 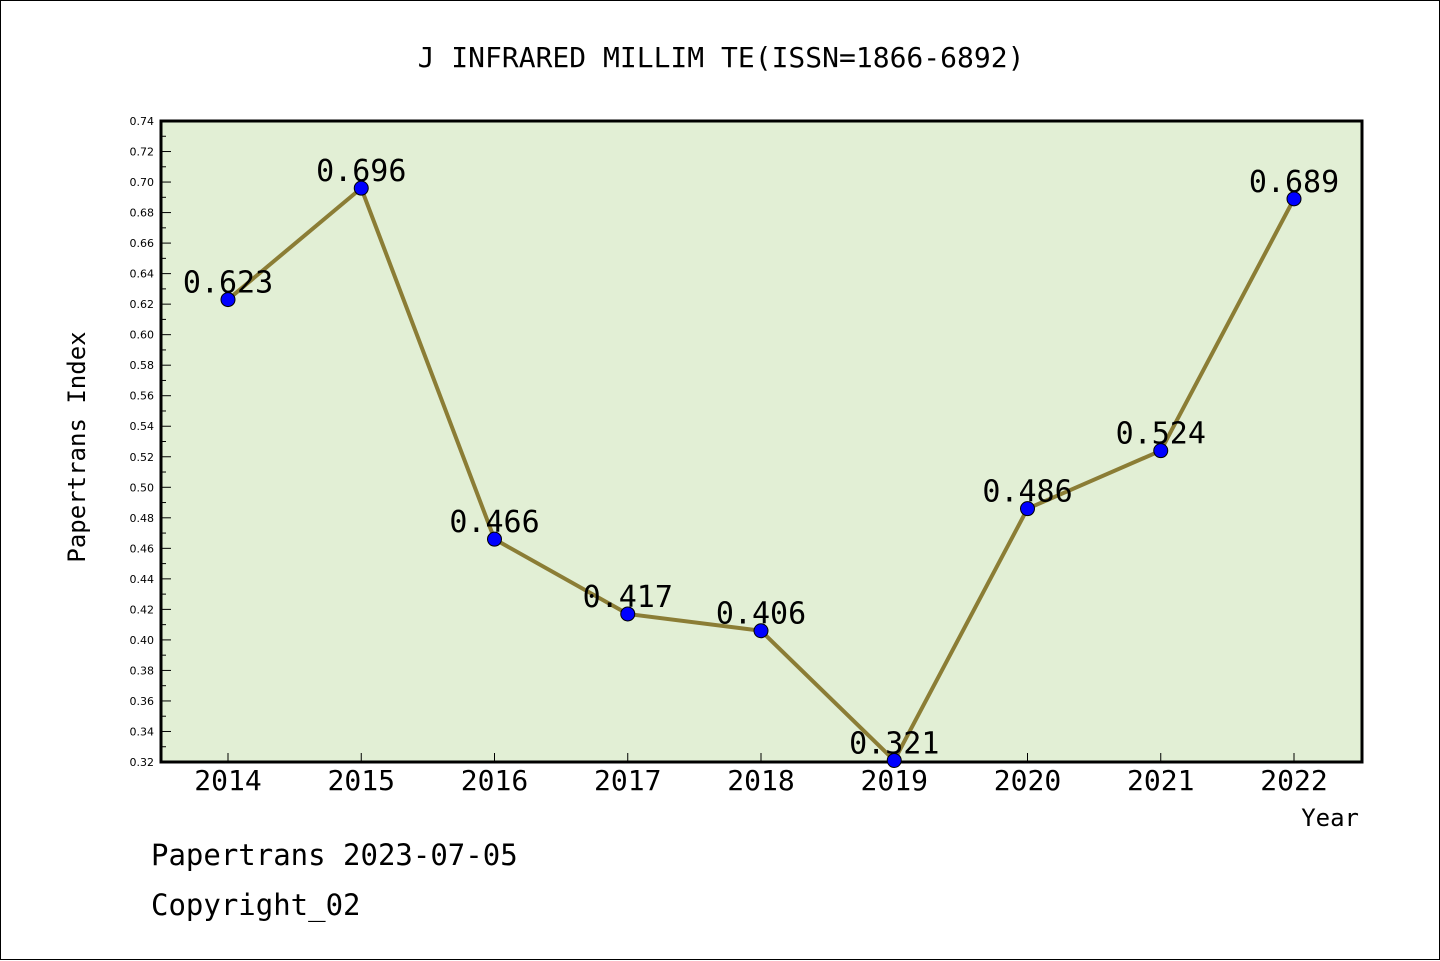 I want to click on y-axis-label: Papertrans Index, so click(x=77, y=446).